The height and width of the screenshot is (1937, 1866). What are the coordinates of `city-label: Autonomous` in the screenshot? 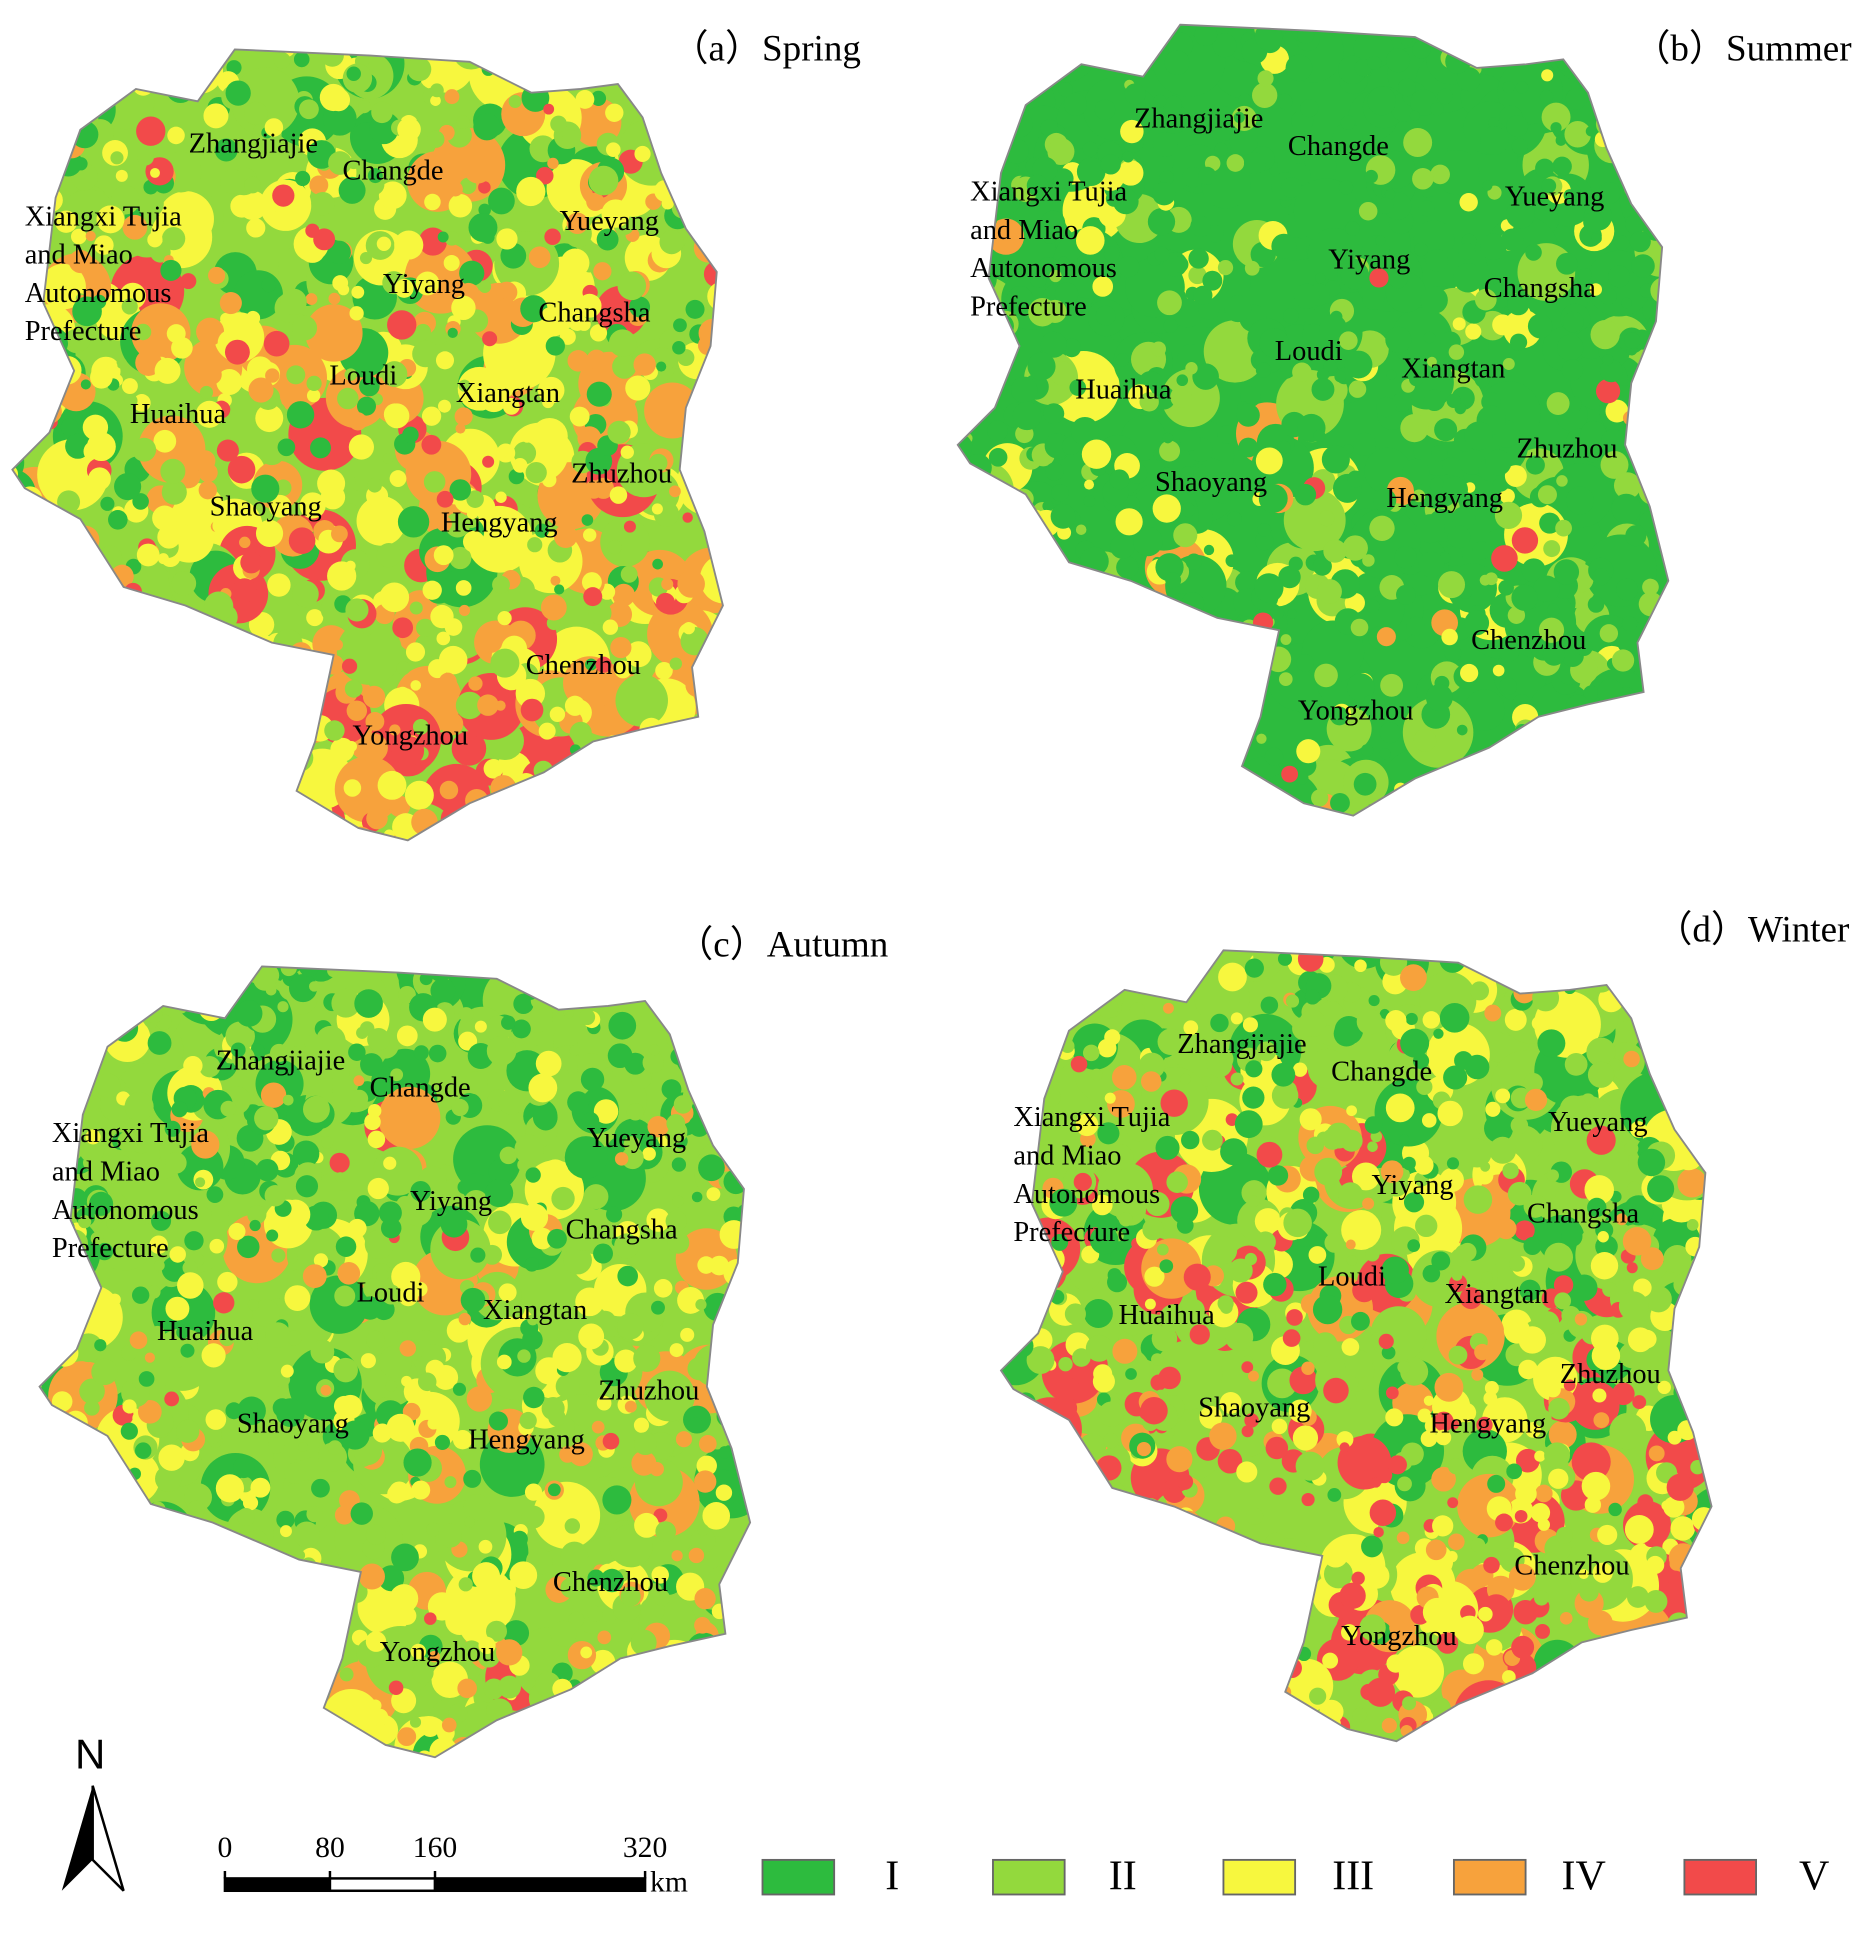 It's located at (1086, 1194).